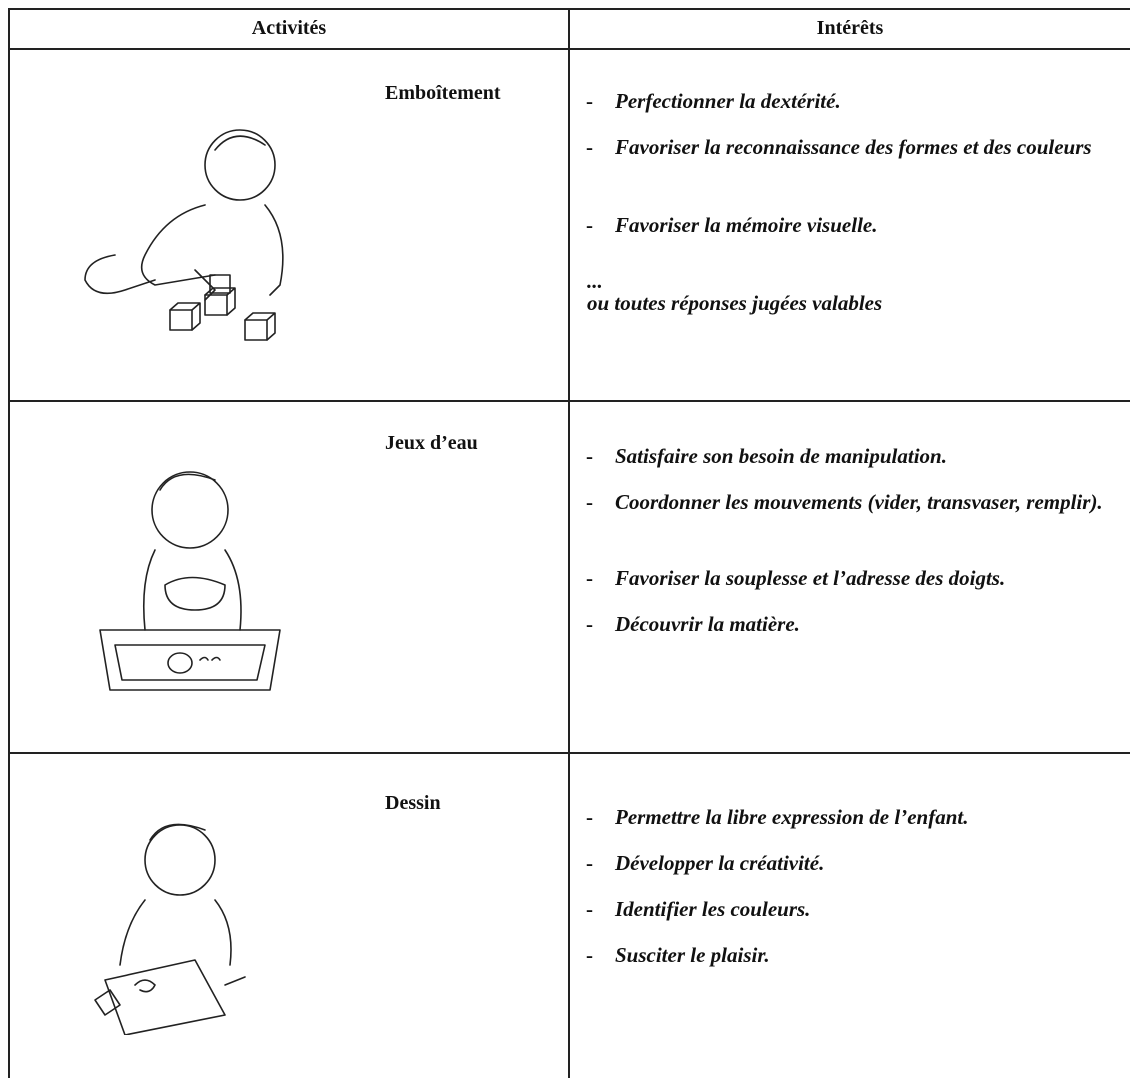  What do you see at coordinates (720, 863) in the screenshot?
I see `item: Développer la créativité.` at bounding box center [720, 863].